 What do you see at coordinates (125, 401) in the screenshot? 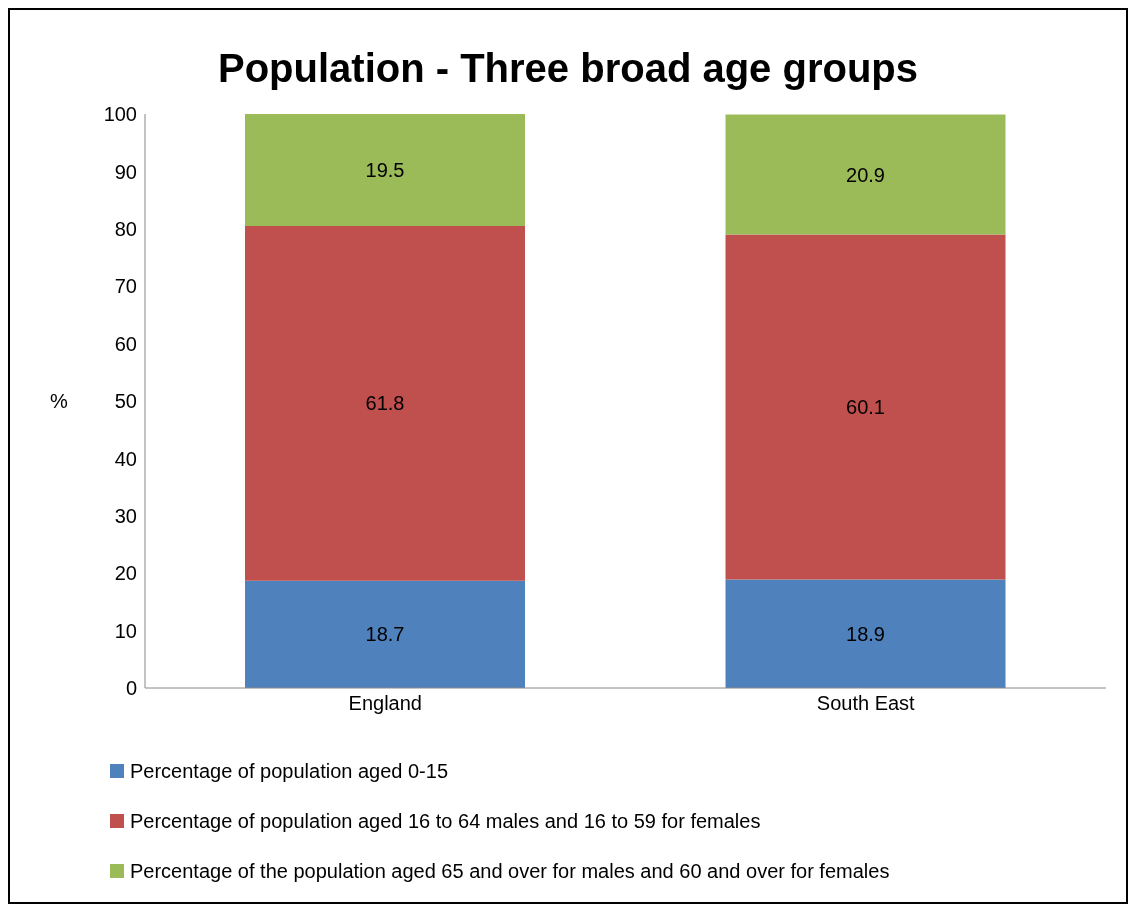
I see `y-tick-label: 50` at bounding box center [125, 401].